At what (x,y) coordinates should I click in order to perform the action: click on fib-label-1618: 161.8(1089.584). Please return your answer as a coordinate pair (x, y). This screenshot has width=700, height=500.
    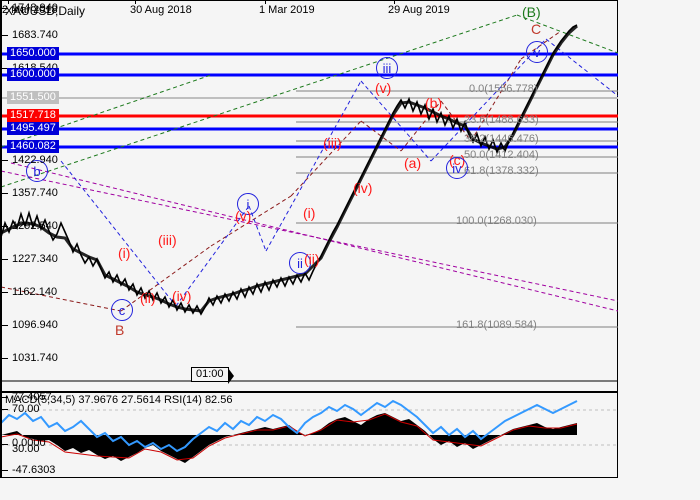
    Looking at the image, I should click on (496, 325).